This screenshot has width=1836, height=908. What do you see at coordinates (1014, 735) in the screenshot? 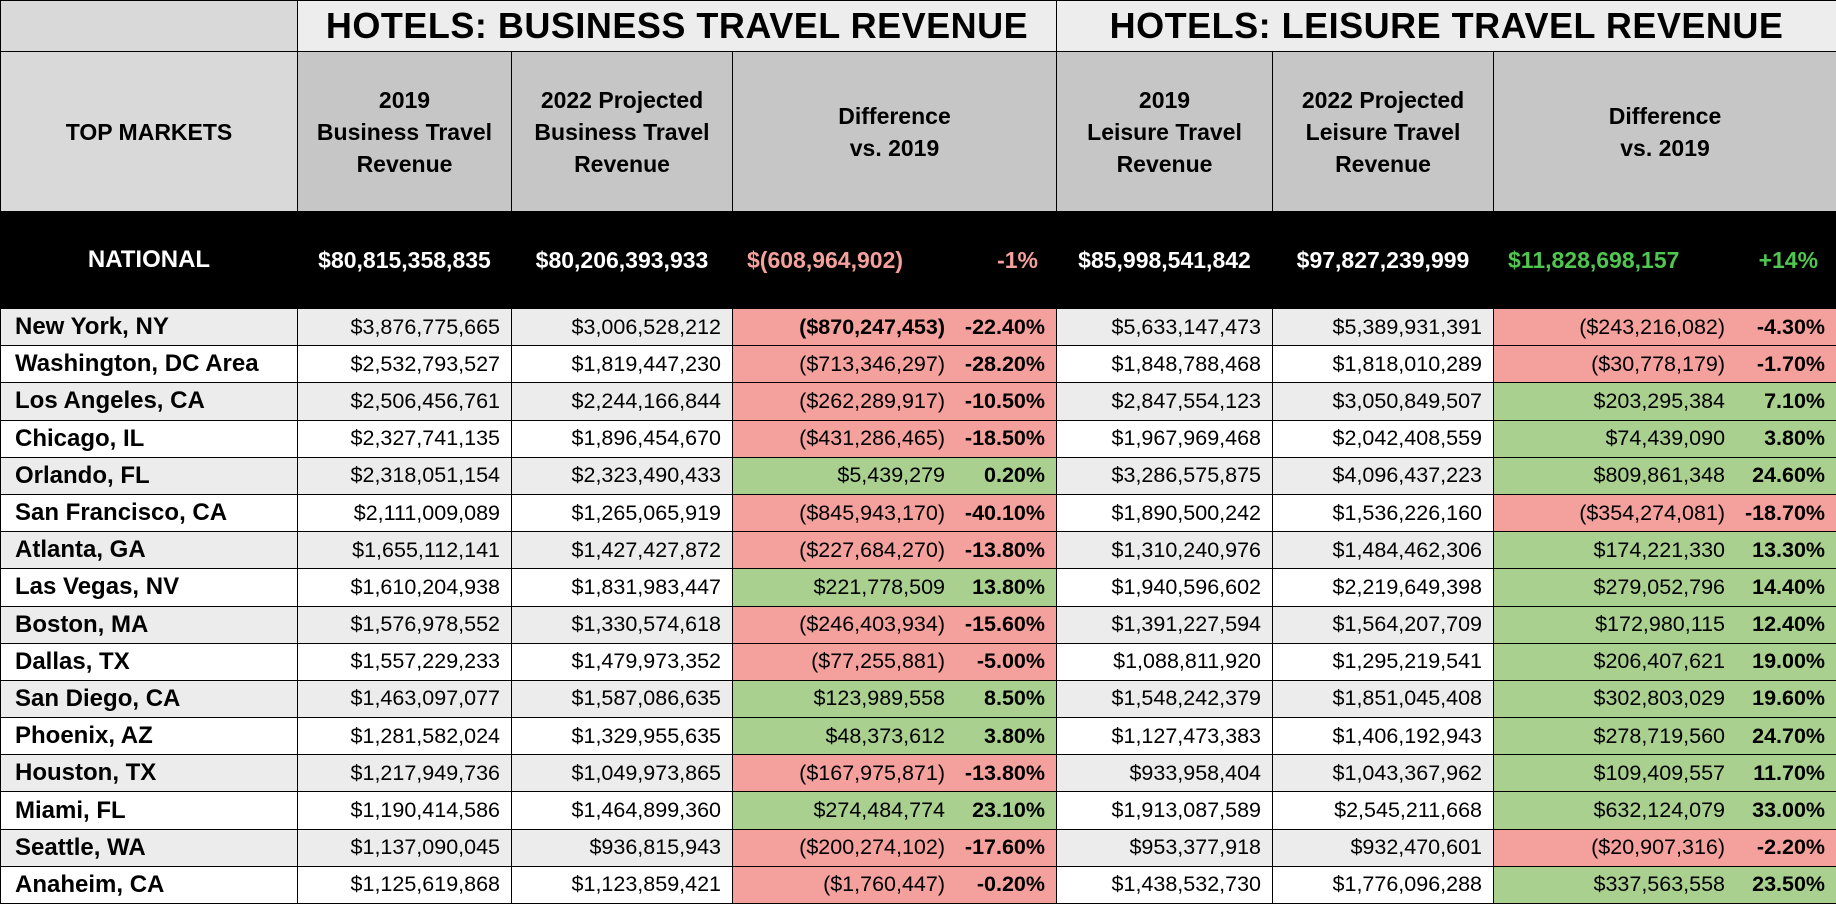
I see `biz-diff-pct: 3.80%` at bounding box center [1014, 735].